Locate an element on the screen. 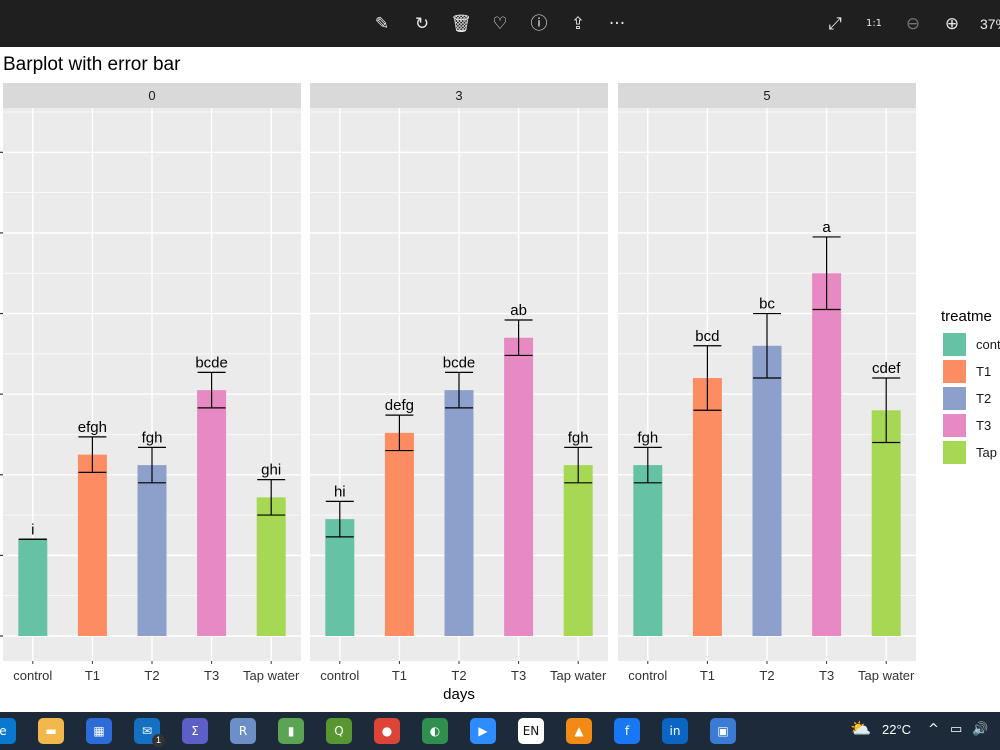 The height and width of the screenshot is (750, 1000). significance-label: ghi is located at coordinates (271, 470).